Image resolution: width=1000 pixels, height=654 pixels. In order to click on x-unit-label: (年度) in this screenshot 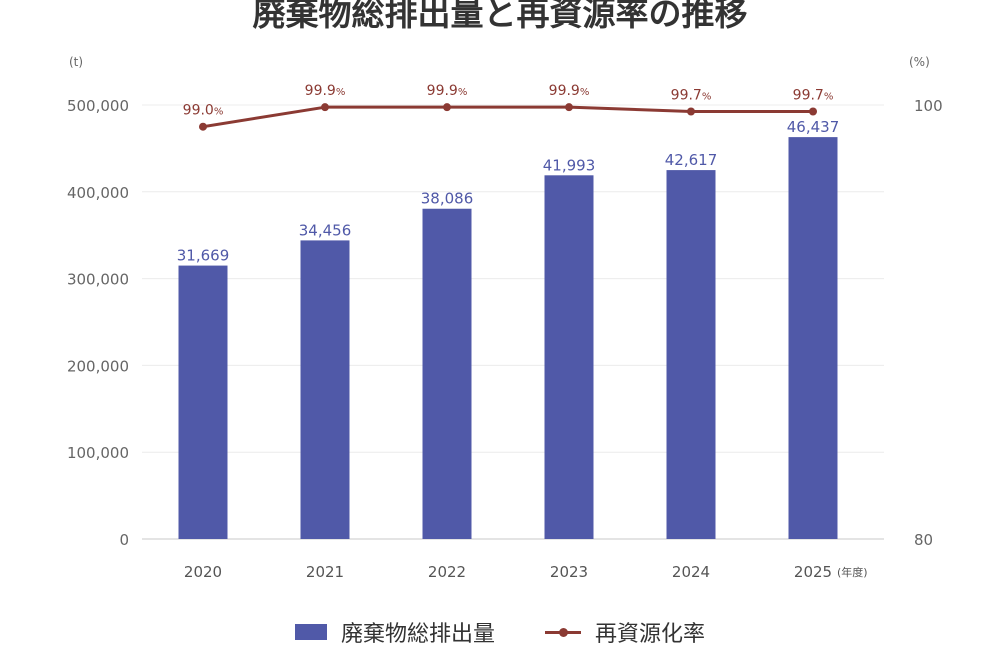, I will do `click(852, 572)`.